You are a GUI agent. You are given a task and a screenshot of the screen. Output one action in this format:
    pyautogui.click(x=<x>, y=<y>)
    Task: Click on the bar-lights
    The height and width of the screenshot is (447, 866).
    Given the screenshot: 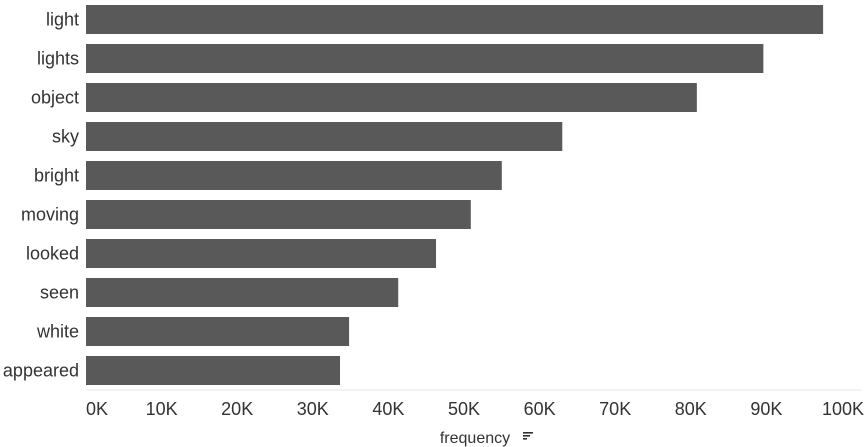 What is the action you would take?
    pyautogui.click(x=425, y=58)
    